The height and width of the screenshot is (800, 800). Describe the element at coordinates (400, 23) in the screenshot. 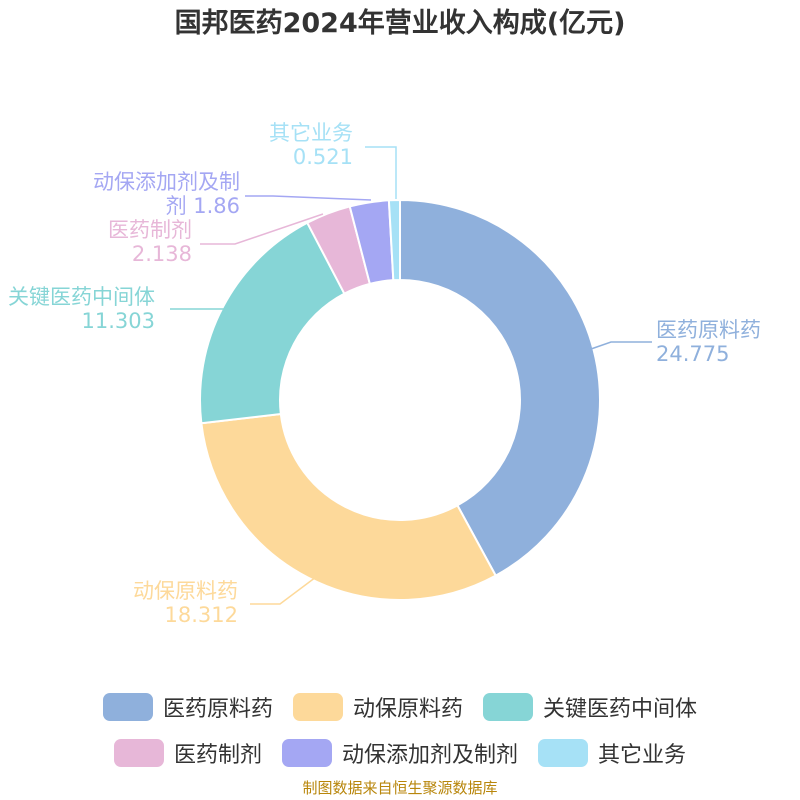

I see `chart-title: 国邦医药2024年营业收入构成(亿元)` at that location.